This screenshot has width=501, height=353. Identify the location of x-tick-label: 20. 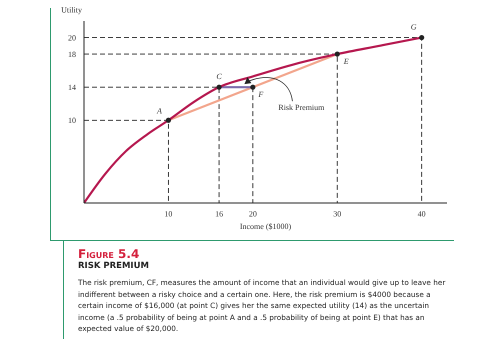
(252, 214).